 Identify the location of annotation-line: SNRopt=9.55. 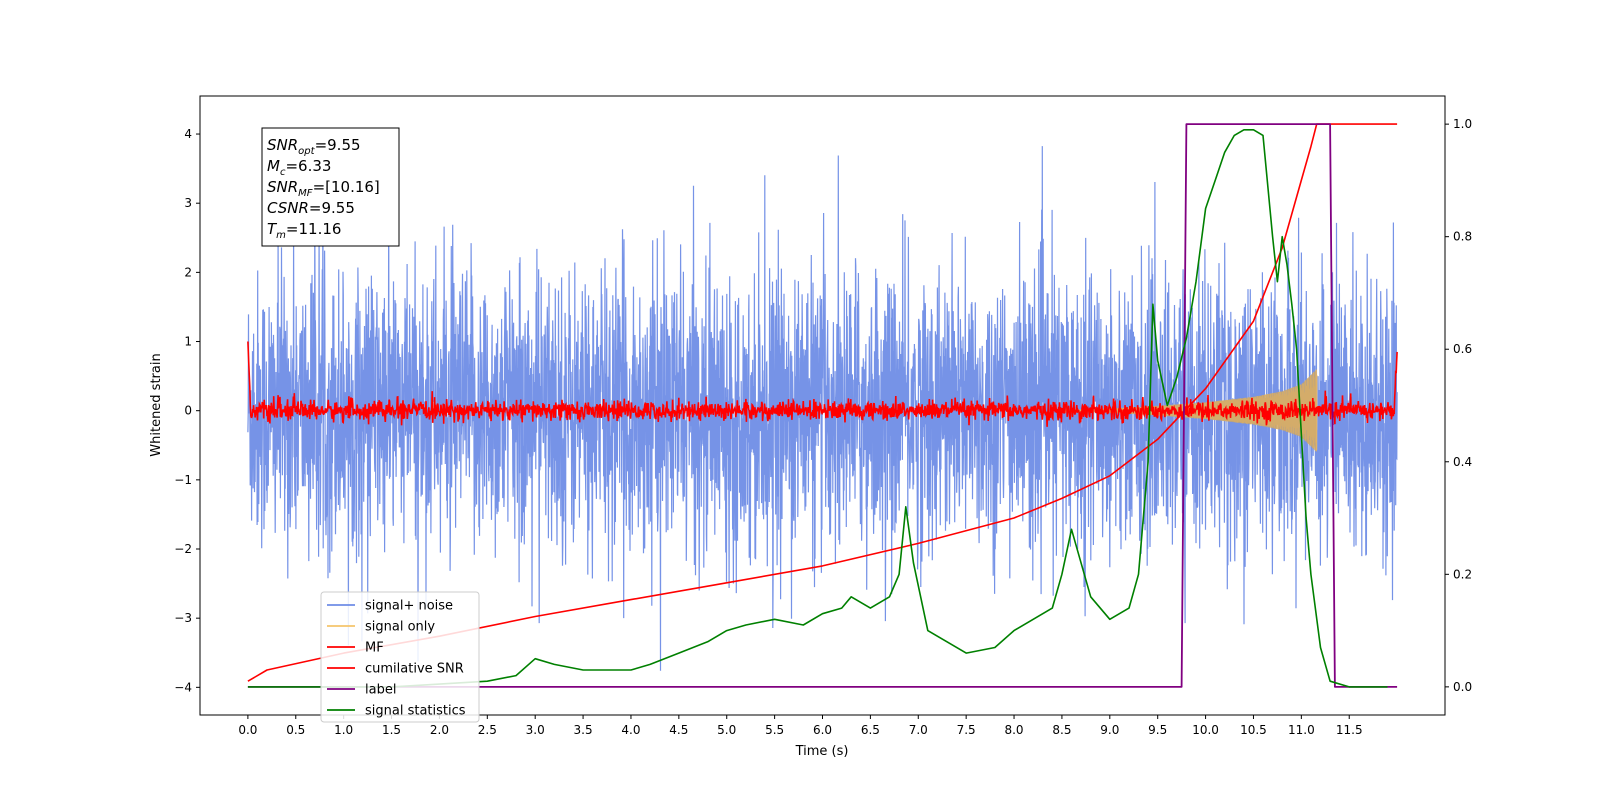
(314, 146).